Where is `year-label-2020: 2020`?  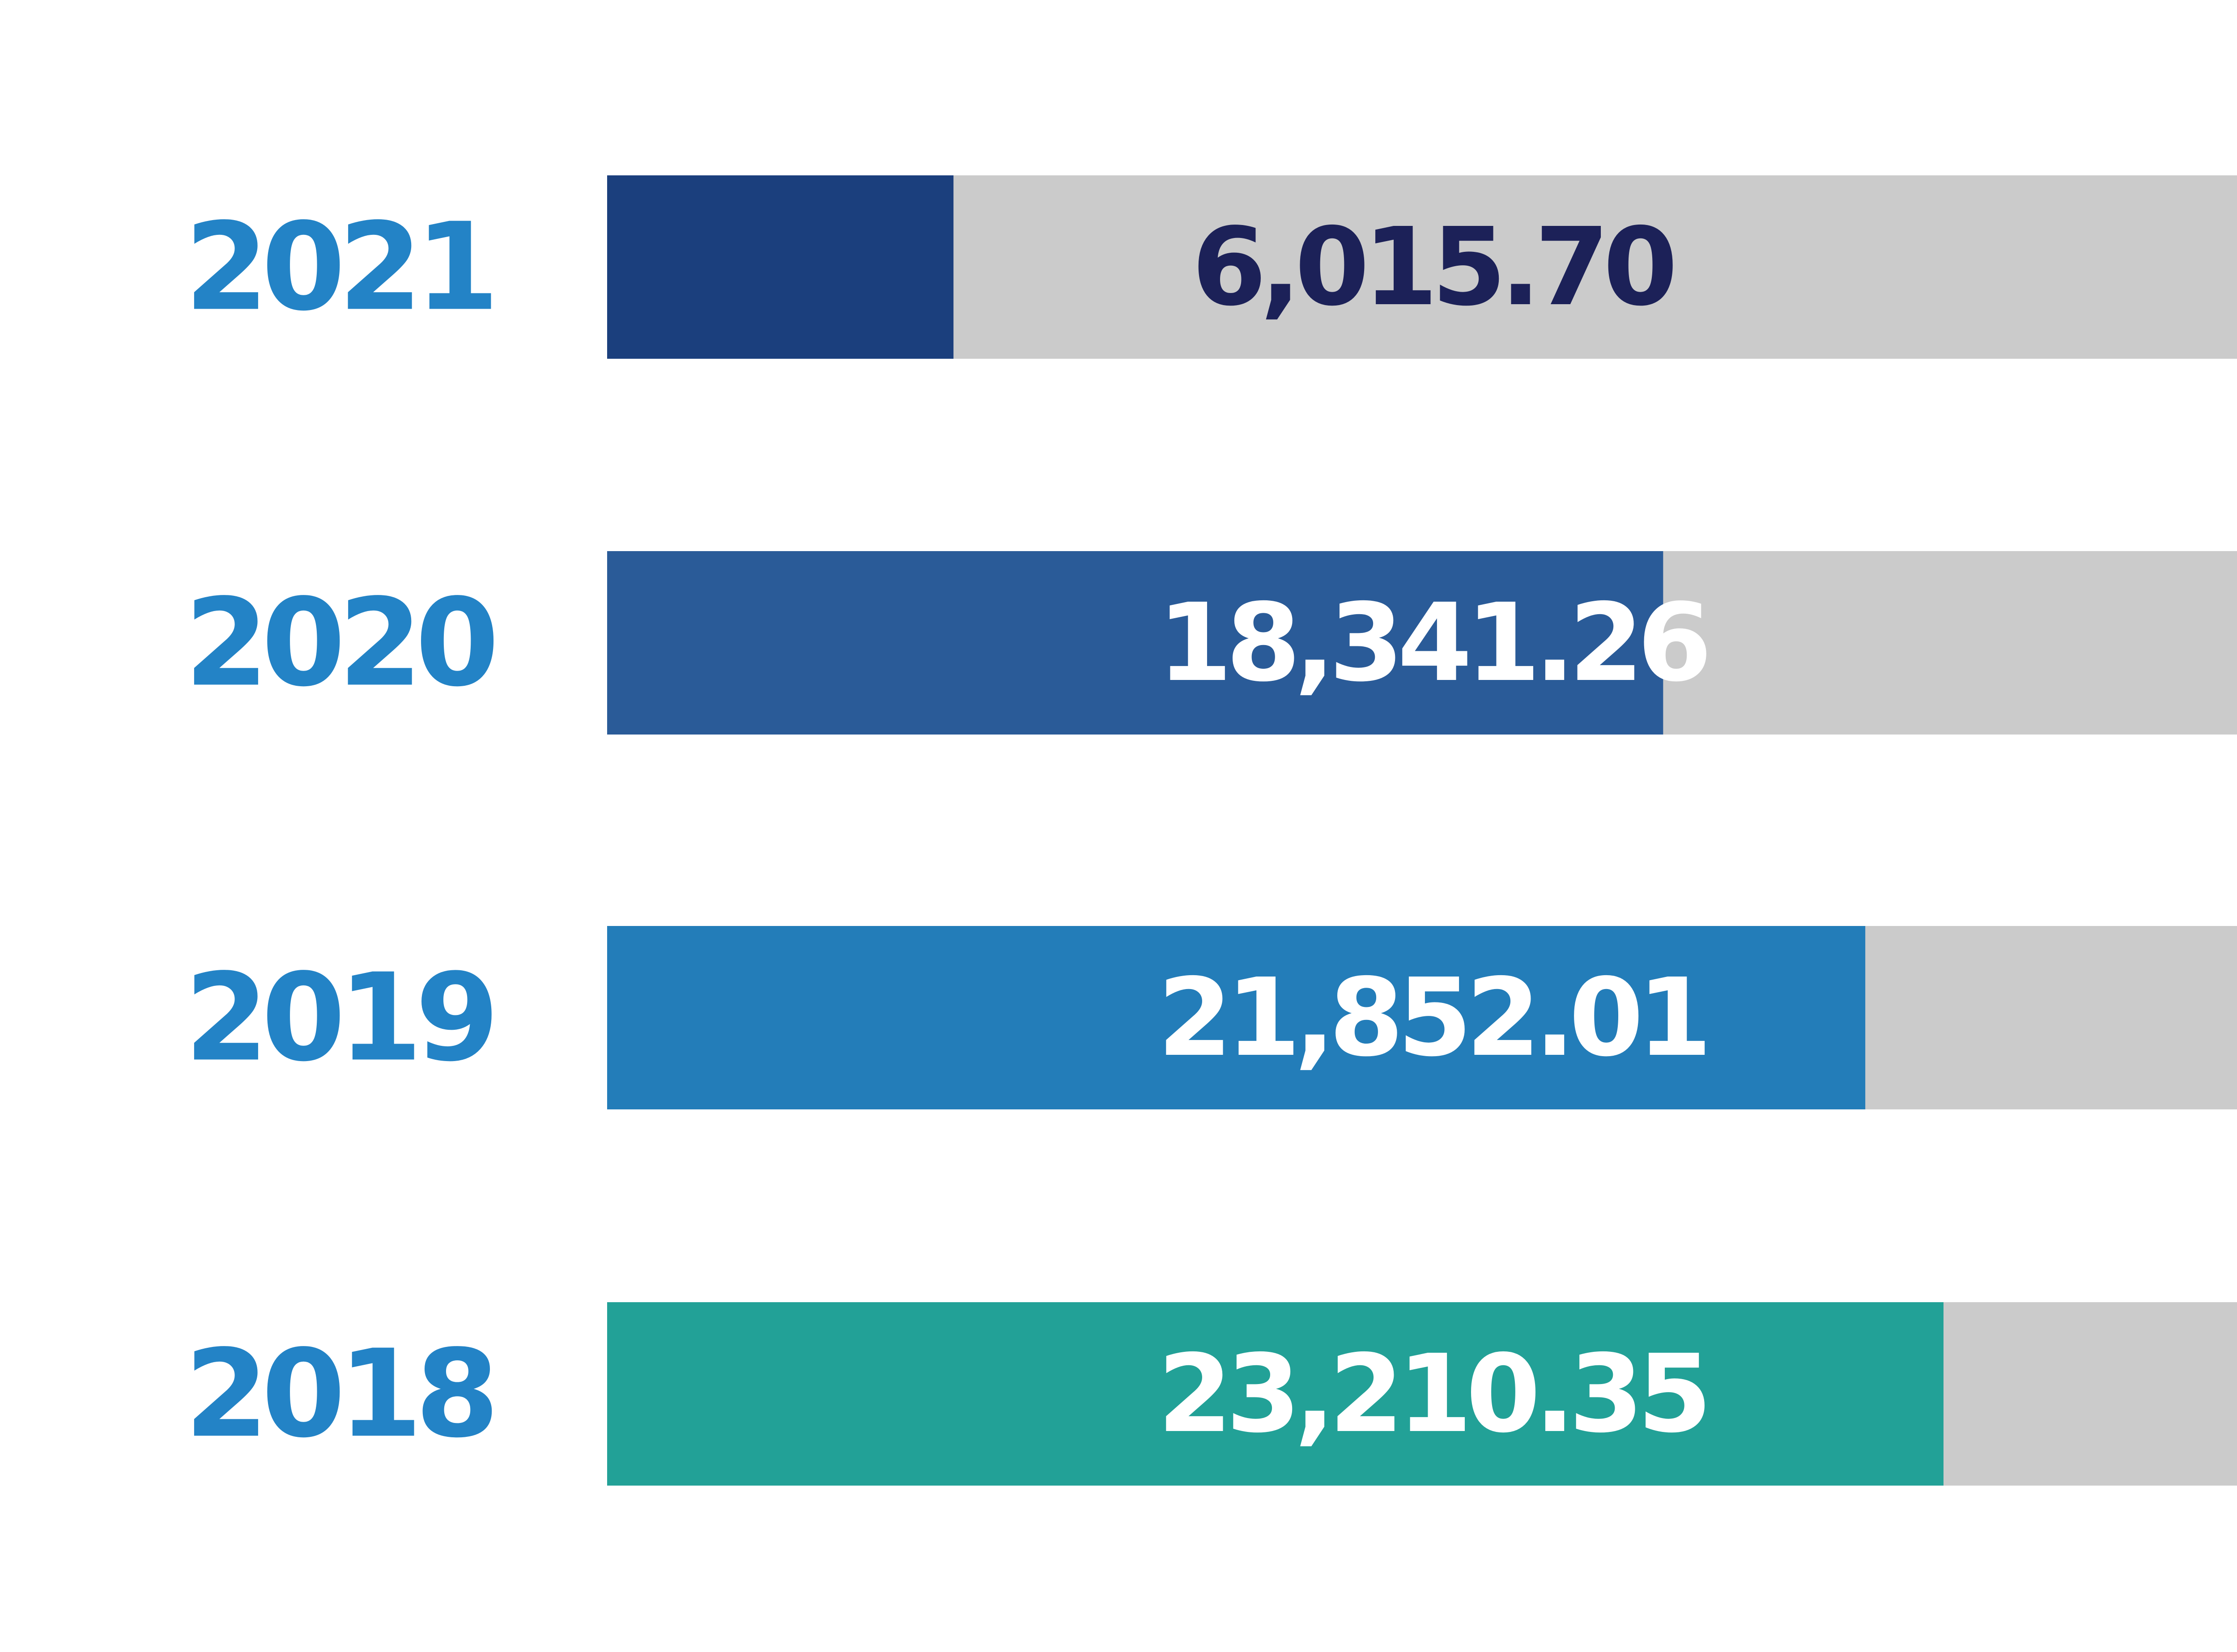
year-label-2020: 2020 is located at coordinates (340, 643).